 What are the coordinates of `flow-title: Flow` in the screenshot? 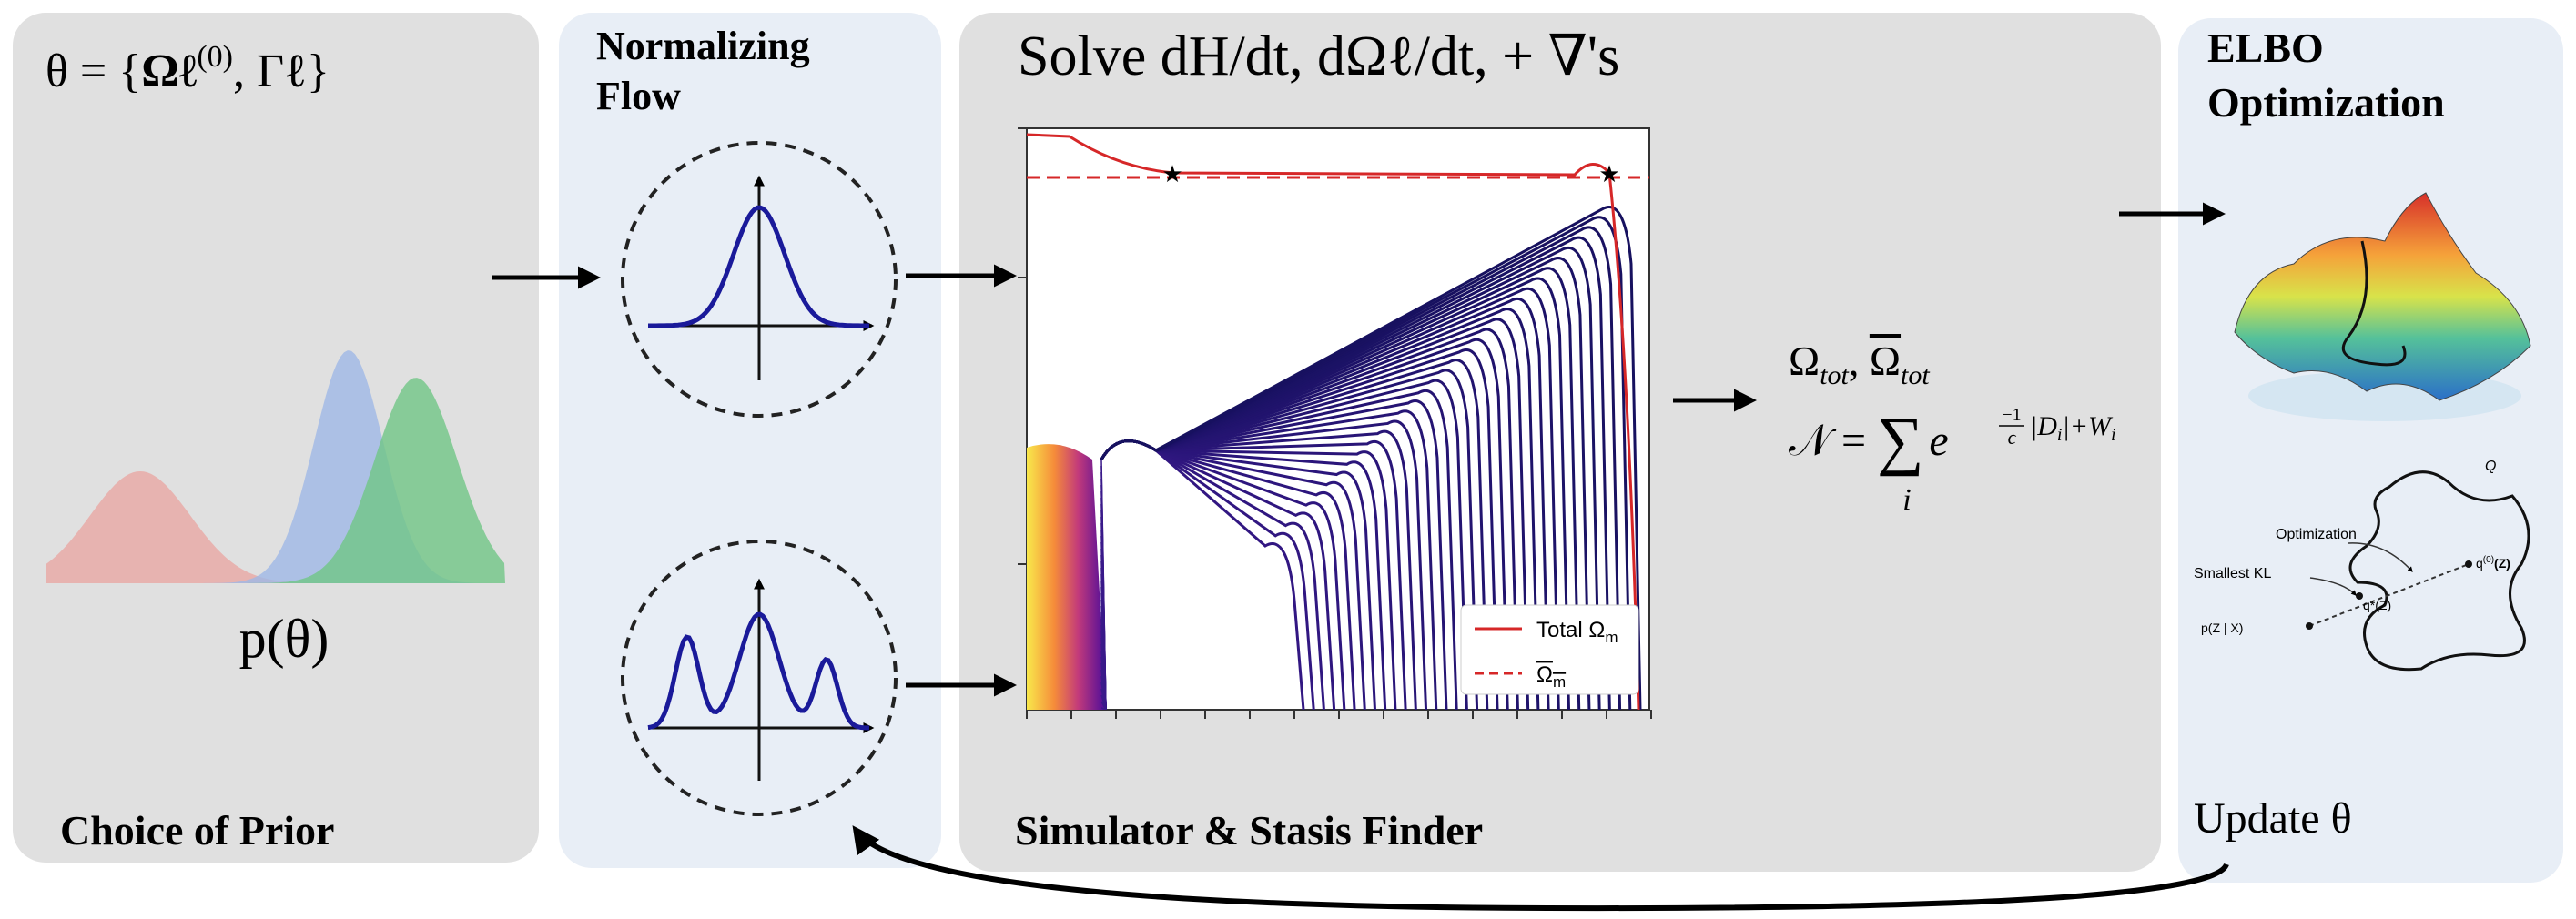 It's located at (638, 96).